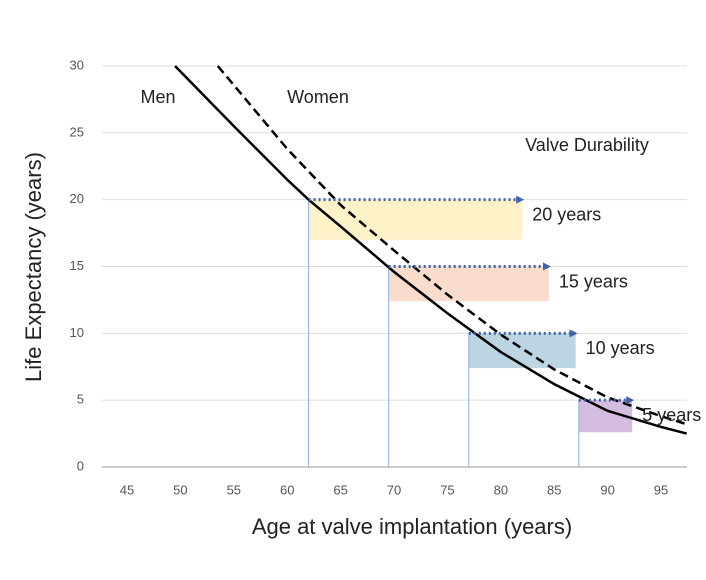  Describe the element at coordinates (77, 64) in the screenshot. I see `y-tick-label: 30` at that location.